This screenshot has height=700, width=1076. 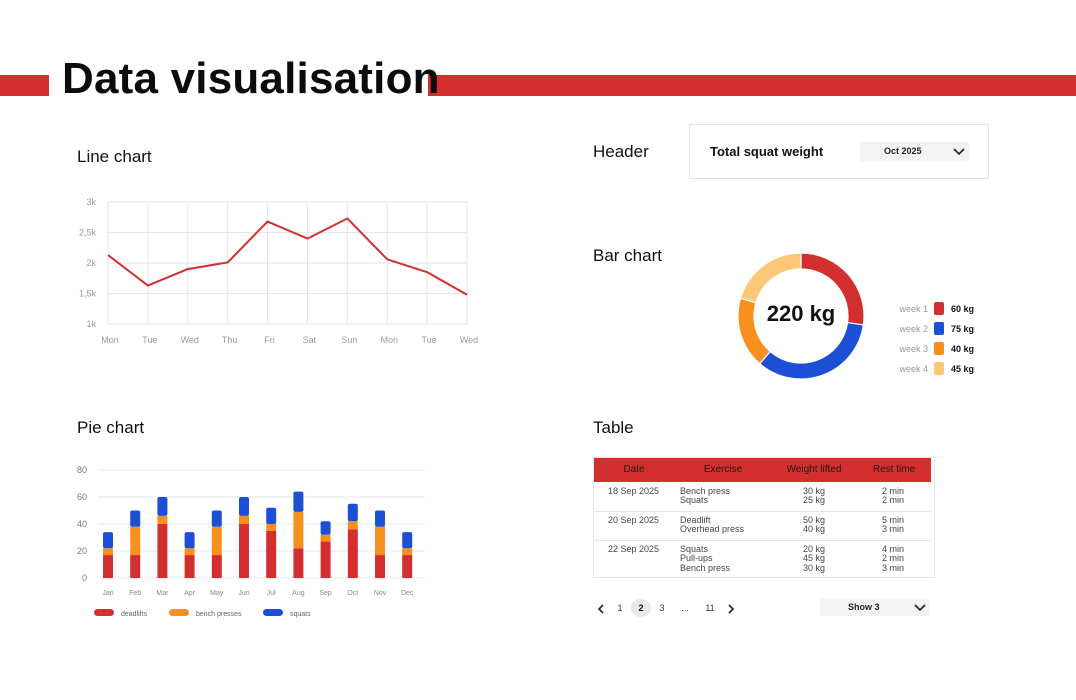 What do you see at coordinates (627, 255) in the screenshot?
I see `bar-chart-label: Bar chart` at bounding box center [627, 255].